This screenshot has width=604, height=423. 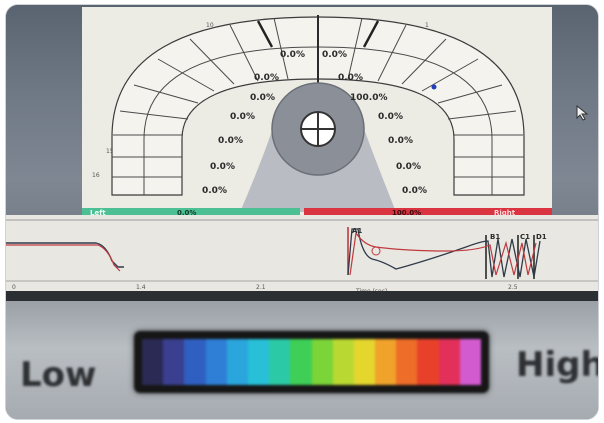 What do you see at coordinates (210, 25) in the screenshot?
I see `tooth-number-label: 10` at bounding box center [210, 25].